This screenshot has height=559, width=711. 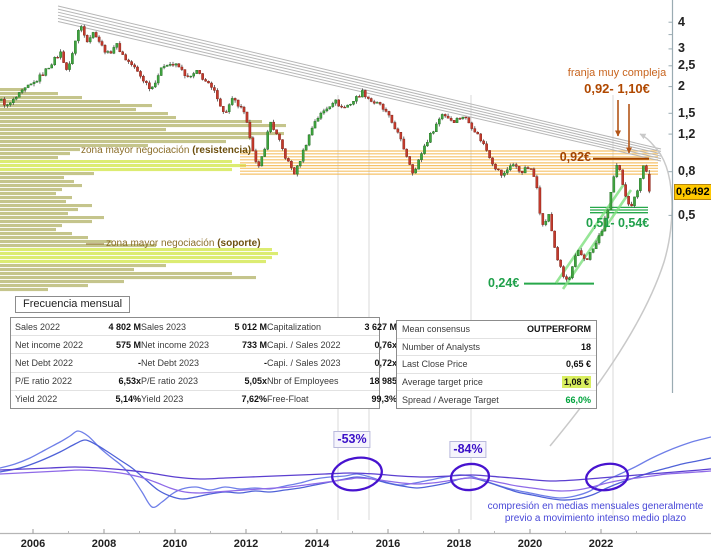 I want to click on support-zone-label: zona mayor negociación (soporte), so click(x=183, y=243).